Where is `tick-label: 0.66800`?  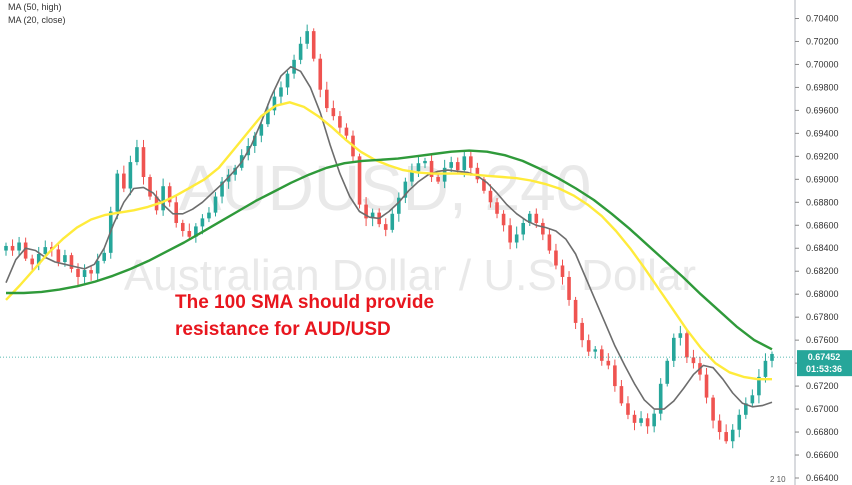 tick-label: 0.66800 is located at coordinates (822, 432).